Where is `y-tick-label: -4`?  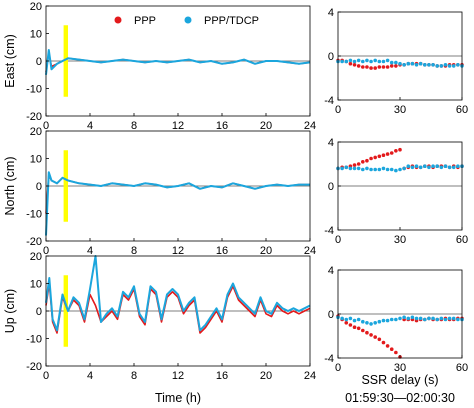 y-tick-label: -4 is located at coordinates (329, 359).